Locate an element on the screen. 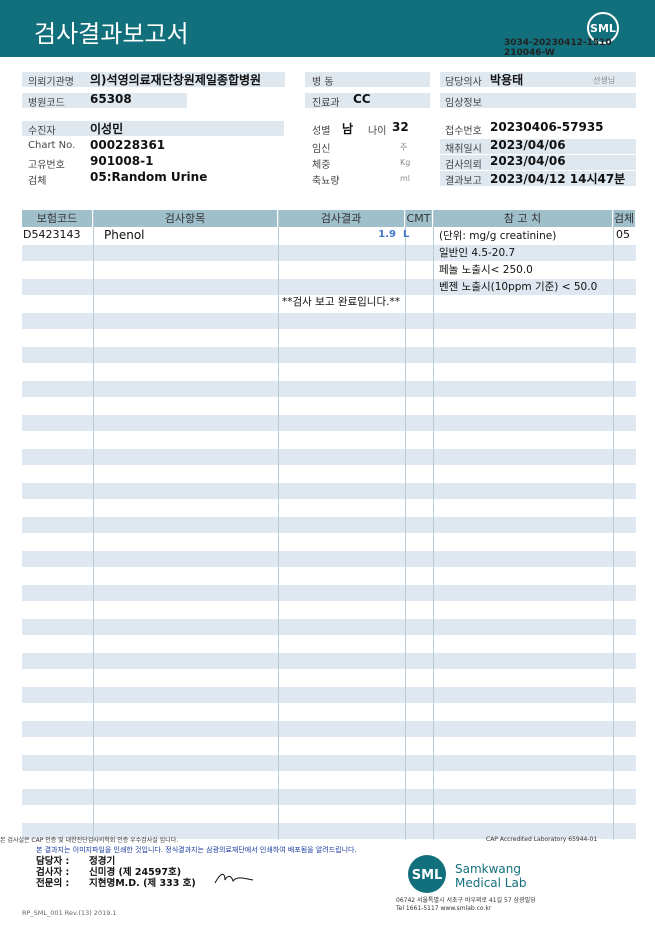  field-label: 접수번호 is located at coordinates (463, 131).